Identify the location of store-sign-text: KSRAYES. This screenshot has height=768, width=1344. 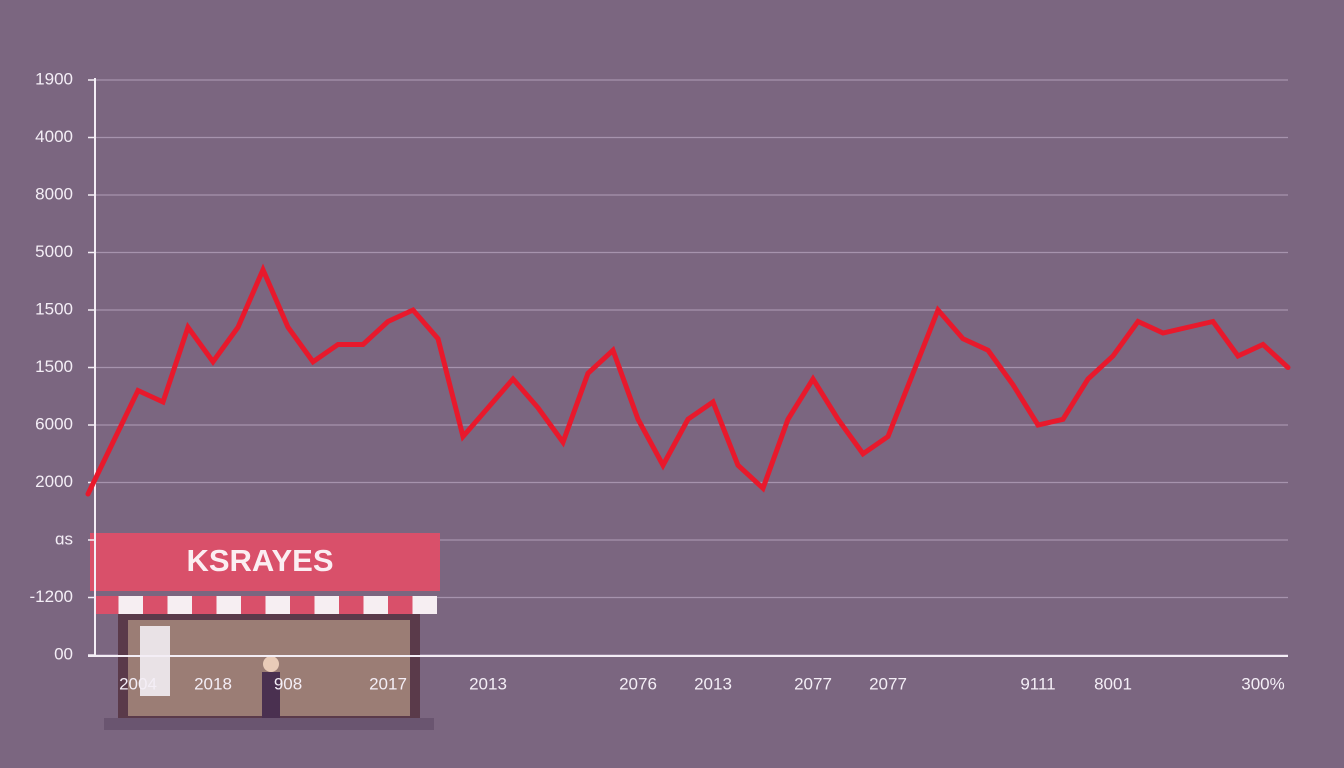
(259, 560).